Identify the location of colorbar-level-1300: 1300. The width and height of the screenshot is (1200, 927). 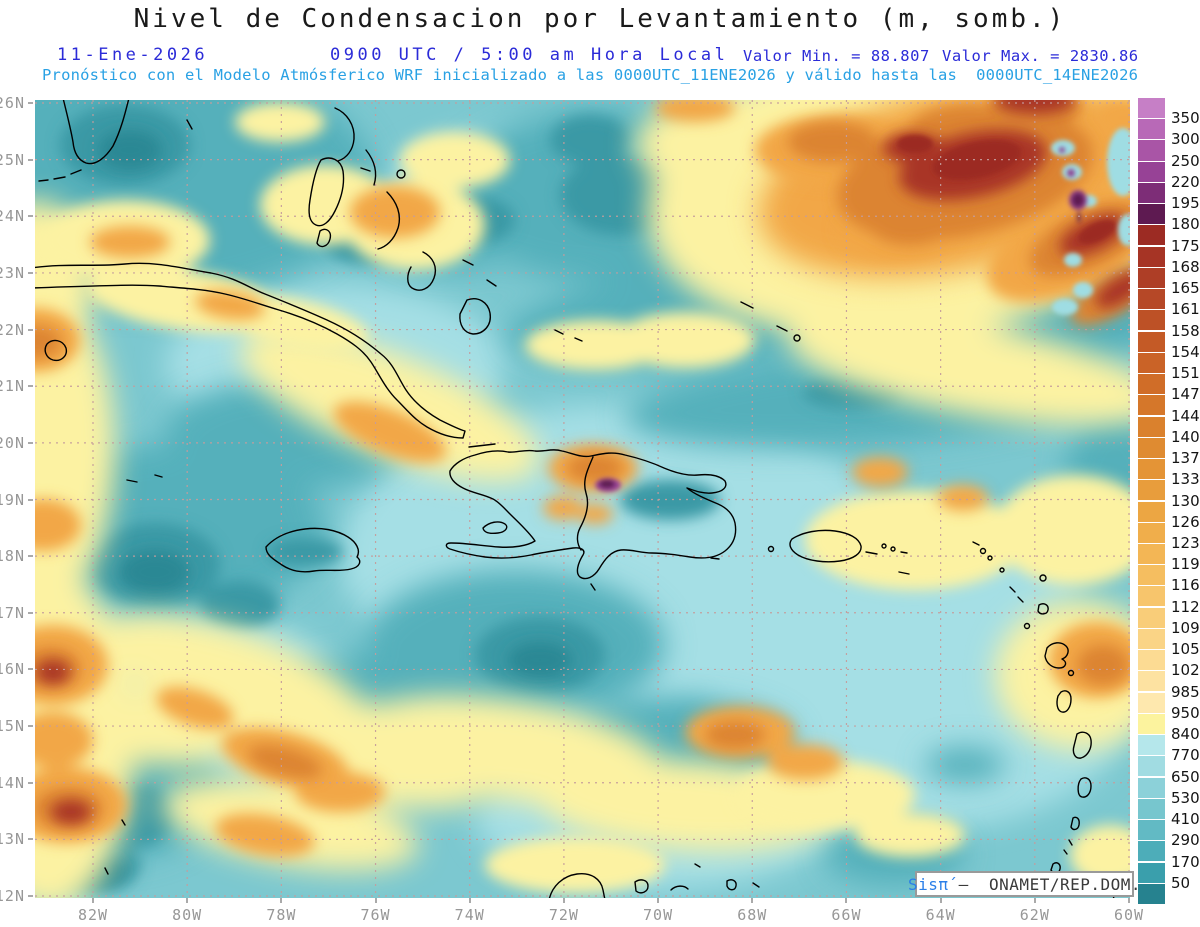
(1185, 500).